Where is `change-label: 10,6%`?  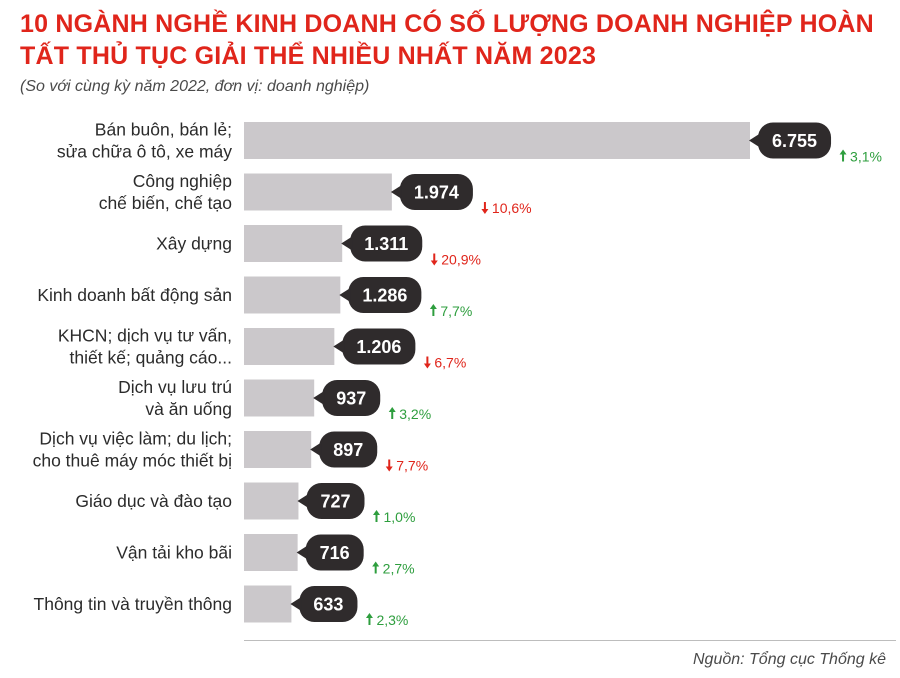
change-label: 10,6% is located at coordinates (512, 208).